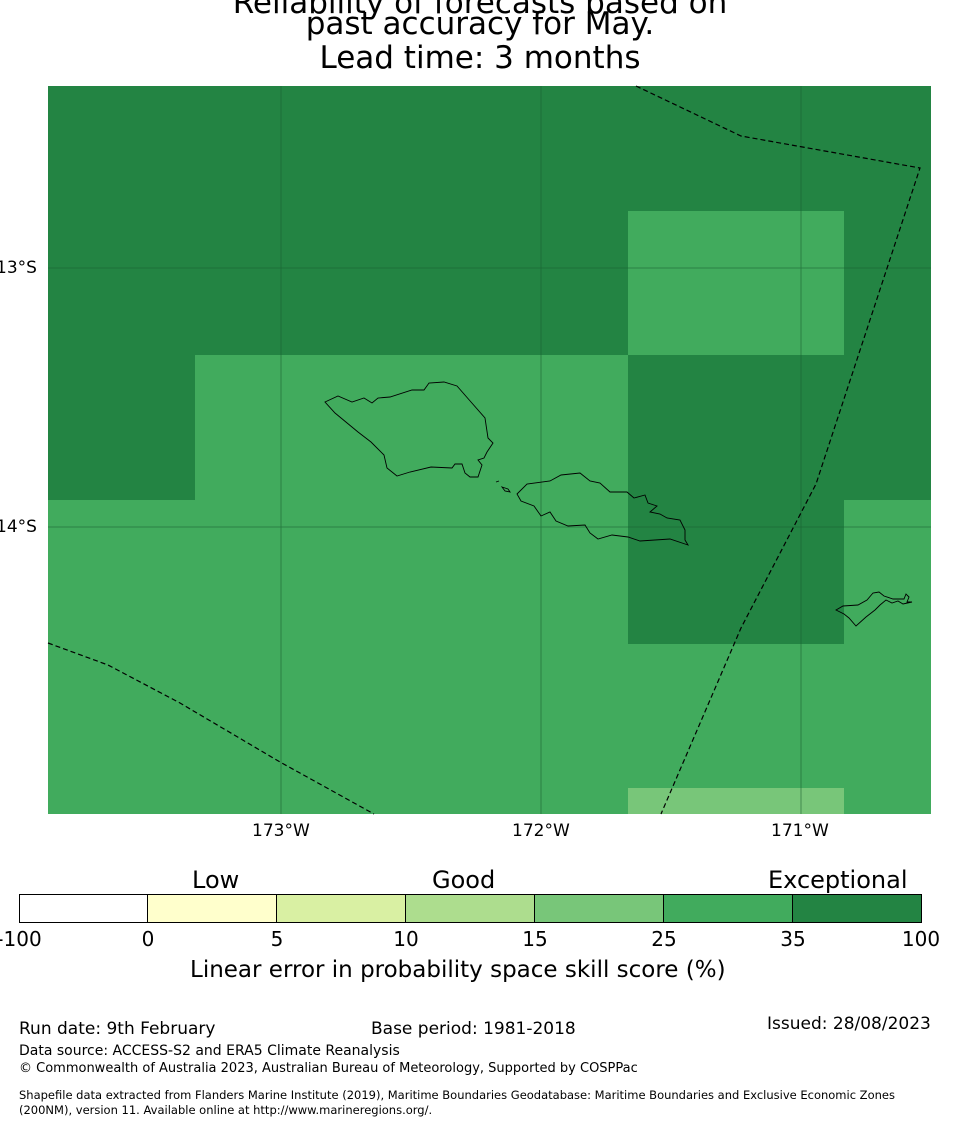 Image resolution: width=960 pixels, height=1125 pixels. I want to click on map-title-line-2: past accuracy for May., so click(480, 24).